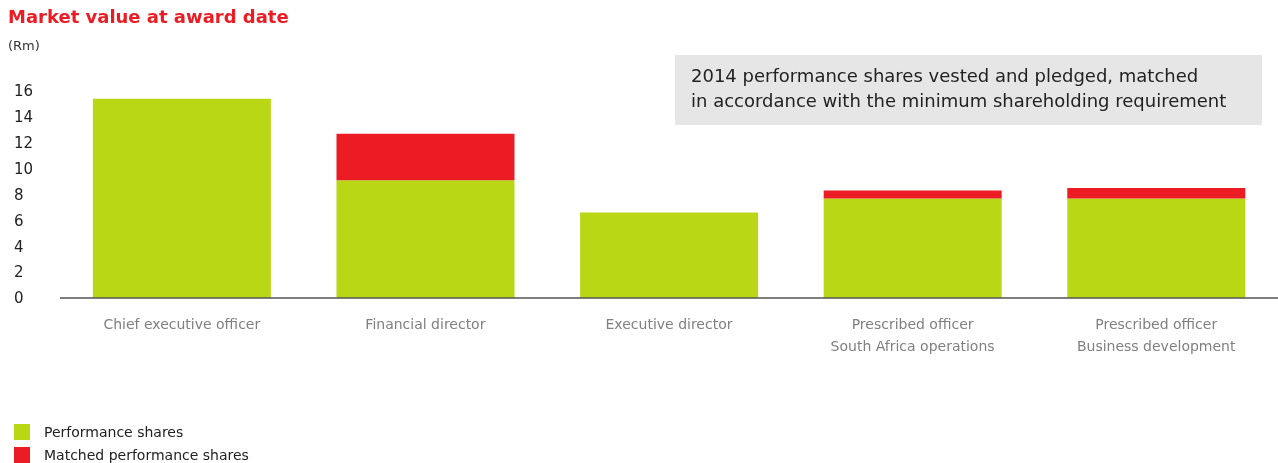  Describe the element at coordinates (19, 272) in the screenshot. I see `y-tick-label: 2` at that location.